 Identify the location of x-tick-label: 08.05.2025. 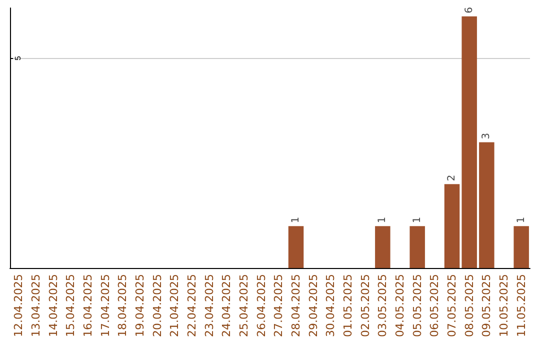
(469, 306).